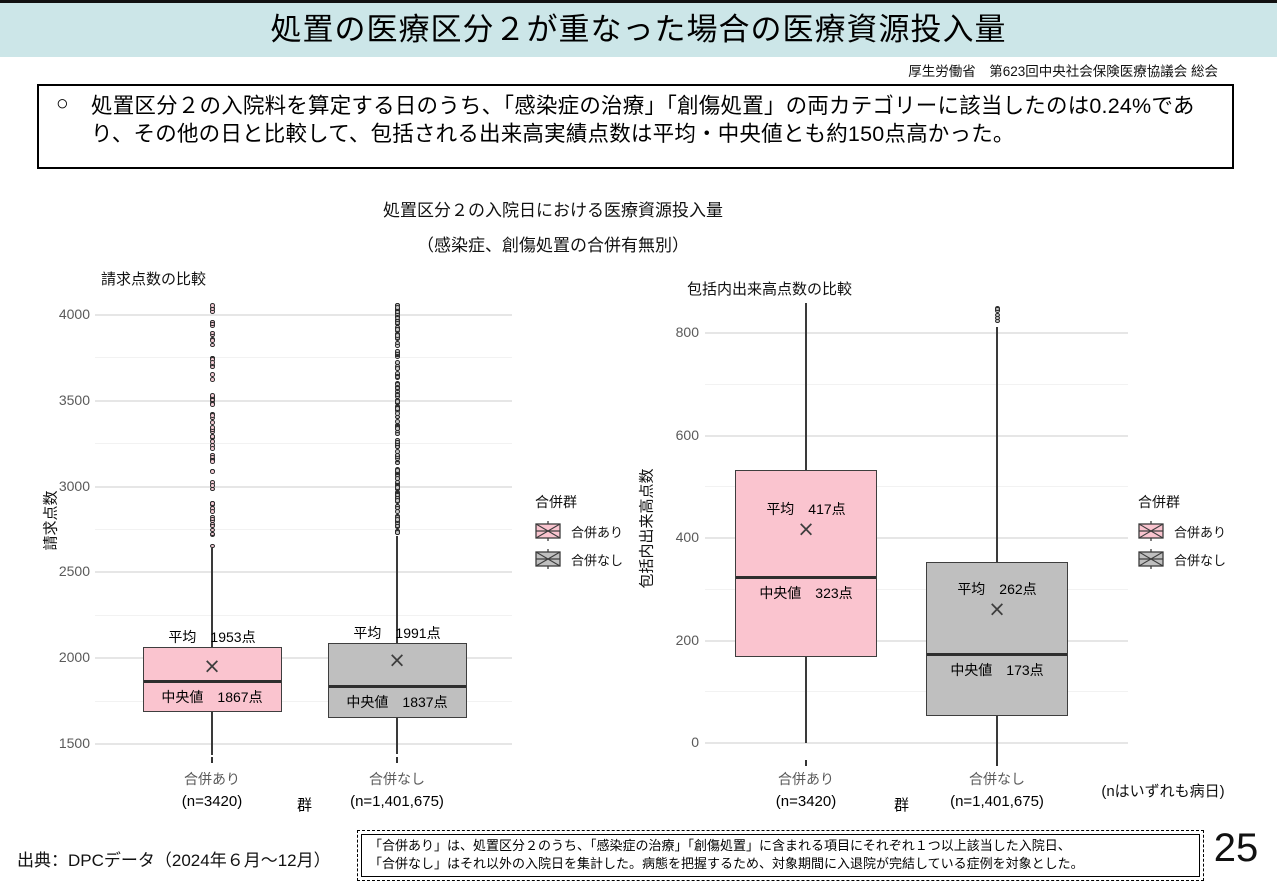 The image size is (1277, 886). What do you see at coordinates (638, 30) in the screenshot?
I see `title-band: 処置の医療区分２が重なった場合の医療資源投入量` at bounding box center [638, 30].